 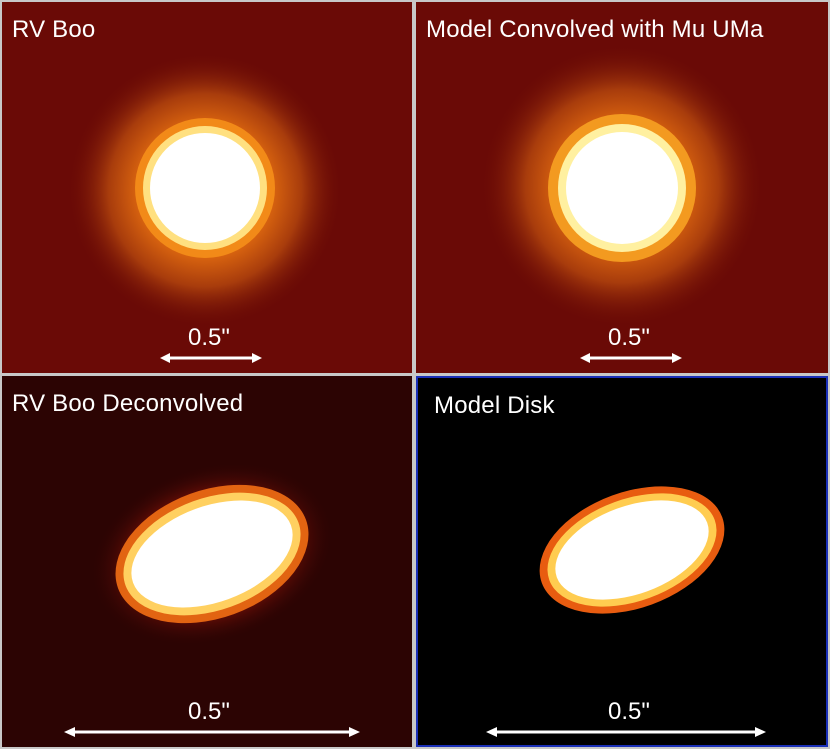 I want to click on rv-boo-deconvolved-image, so click(x=212, y=599).